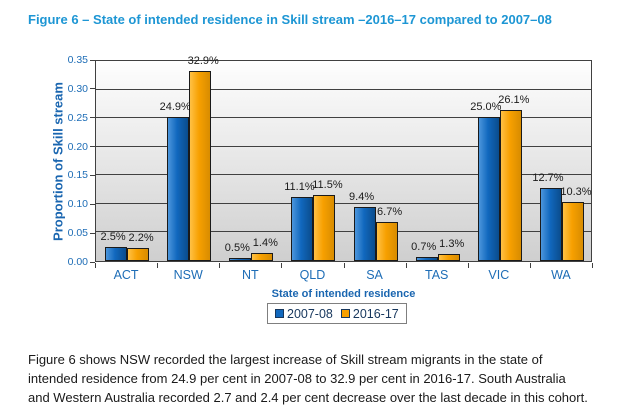 The height and width of the screenshot is (410, 637). What do you see at coordinates (92, 147) in the screenshot?
I see `y-tick-mark-0.20` at bounding box center [92, 147].